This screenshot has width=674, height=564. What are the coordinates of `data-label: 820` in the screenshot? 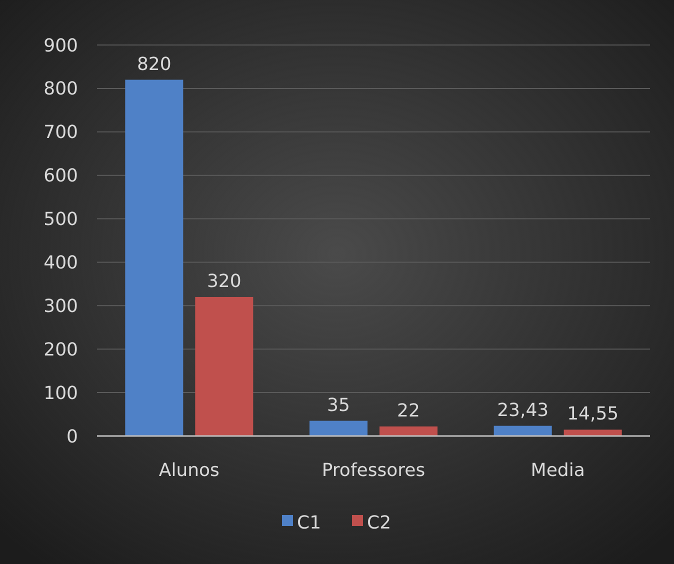 It's located at (154, 64).